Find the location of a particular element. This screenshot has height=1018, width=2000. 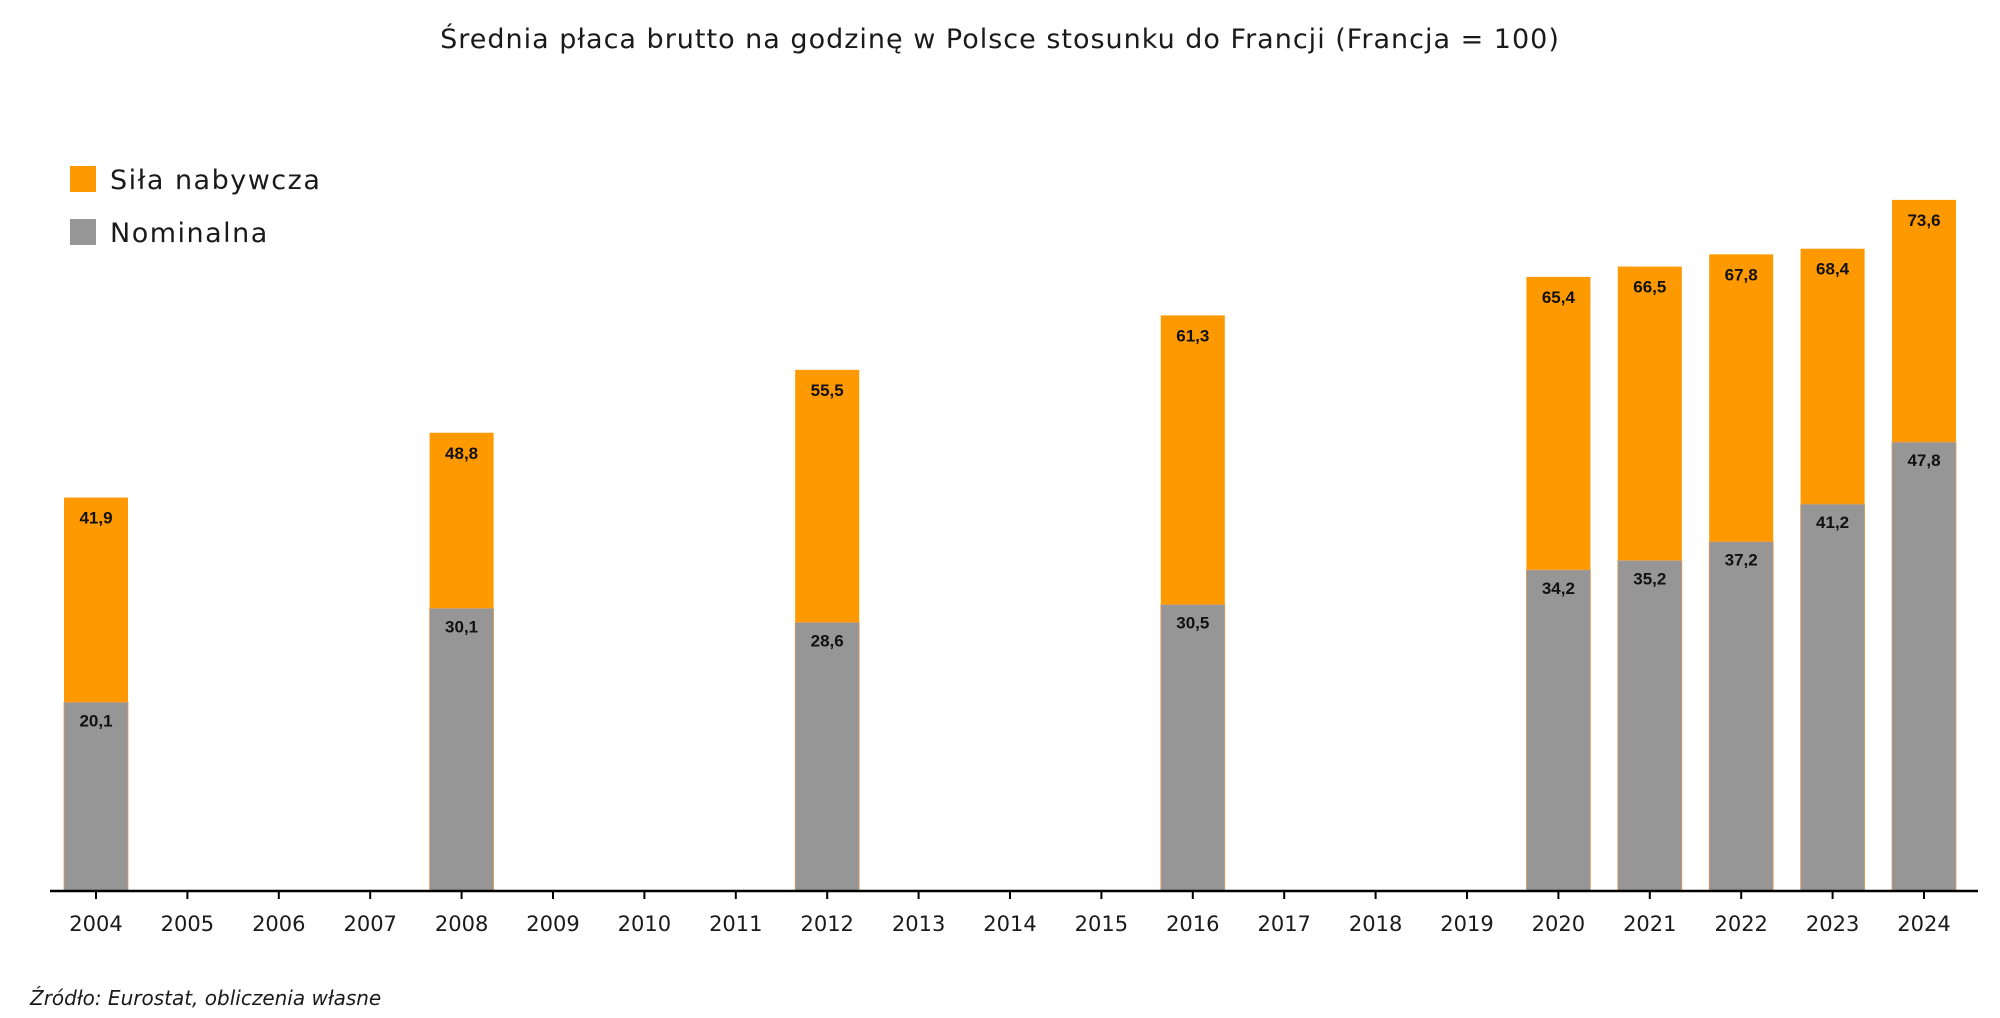

data-label-sila-nabywcza-2016: 61,3 is located at coordinates (1192, 335).